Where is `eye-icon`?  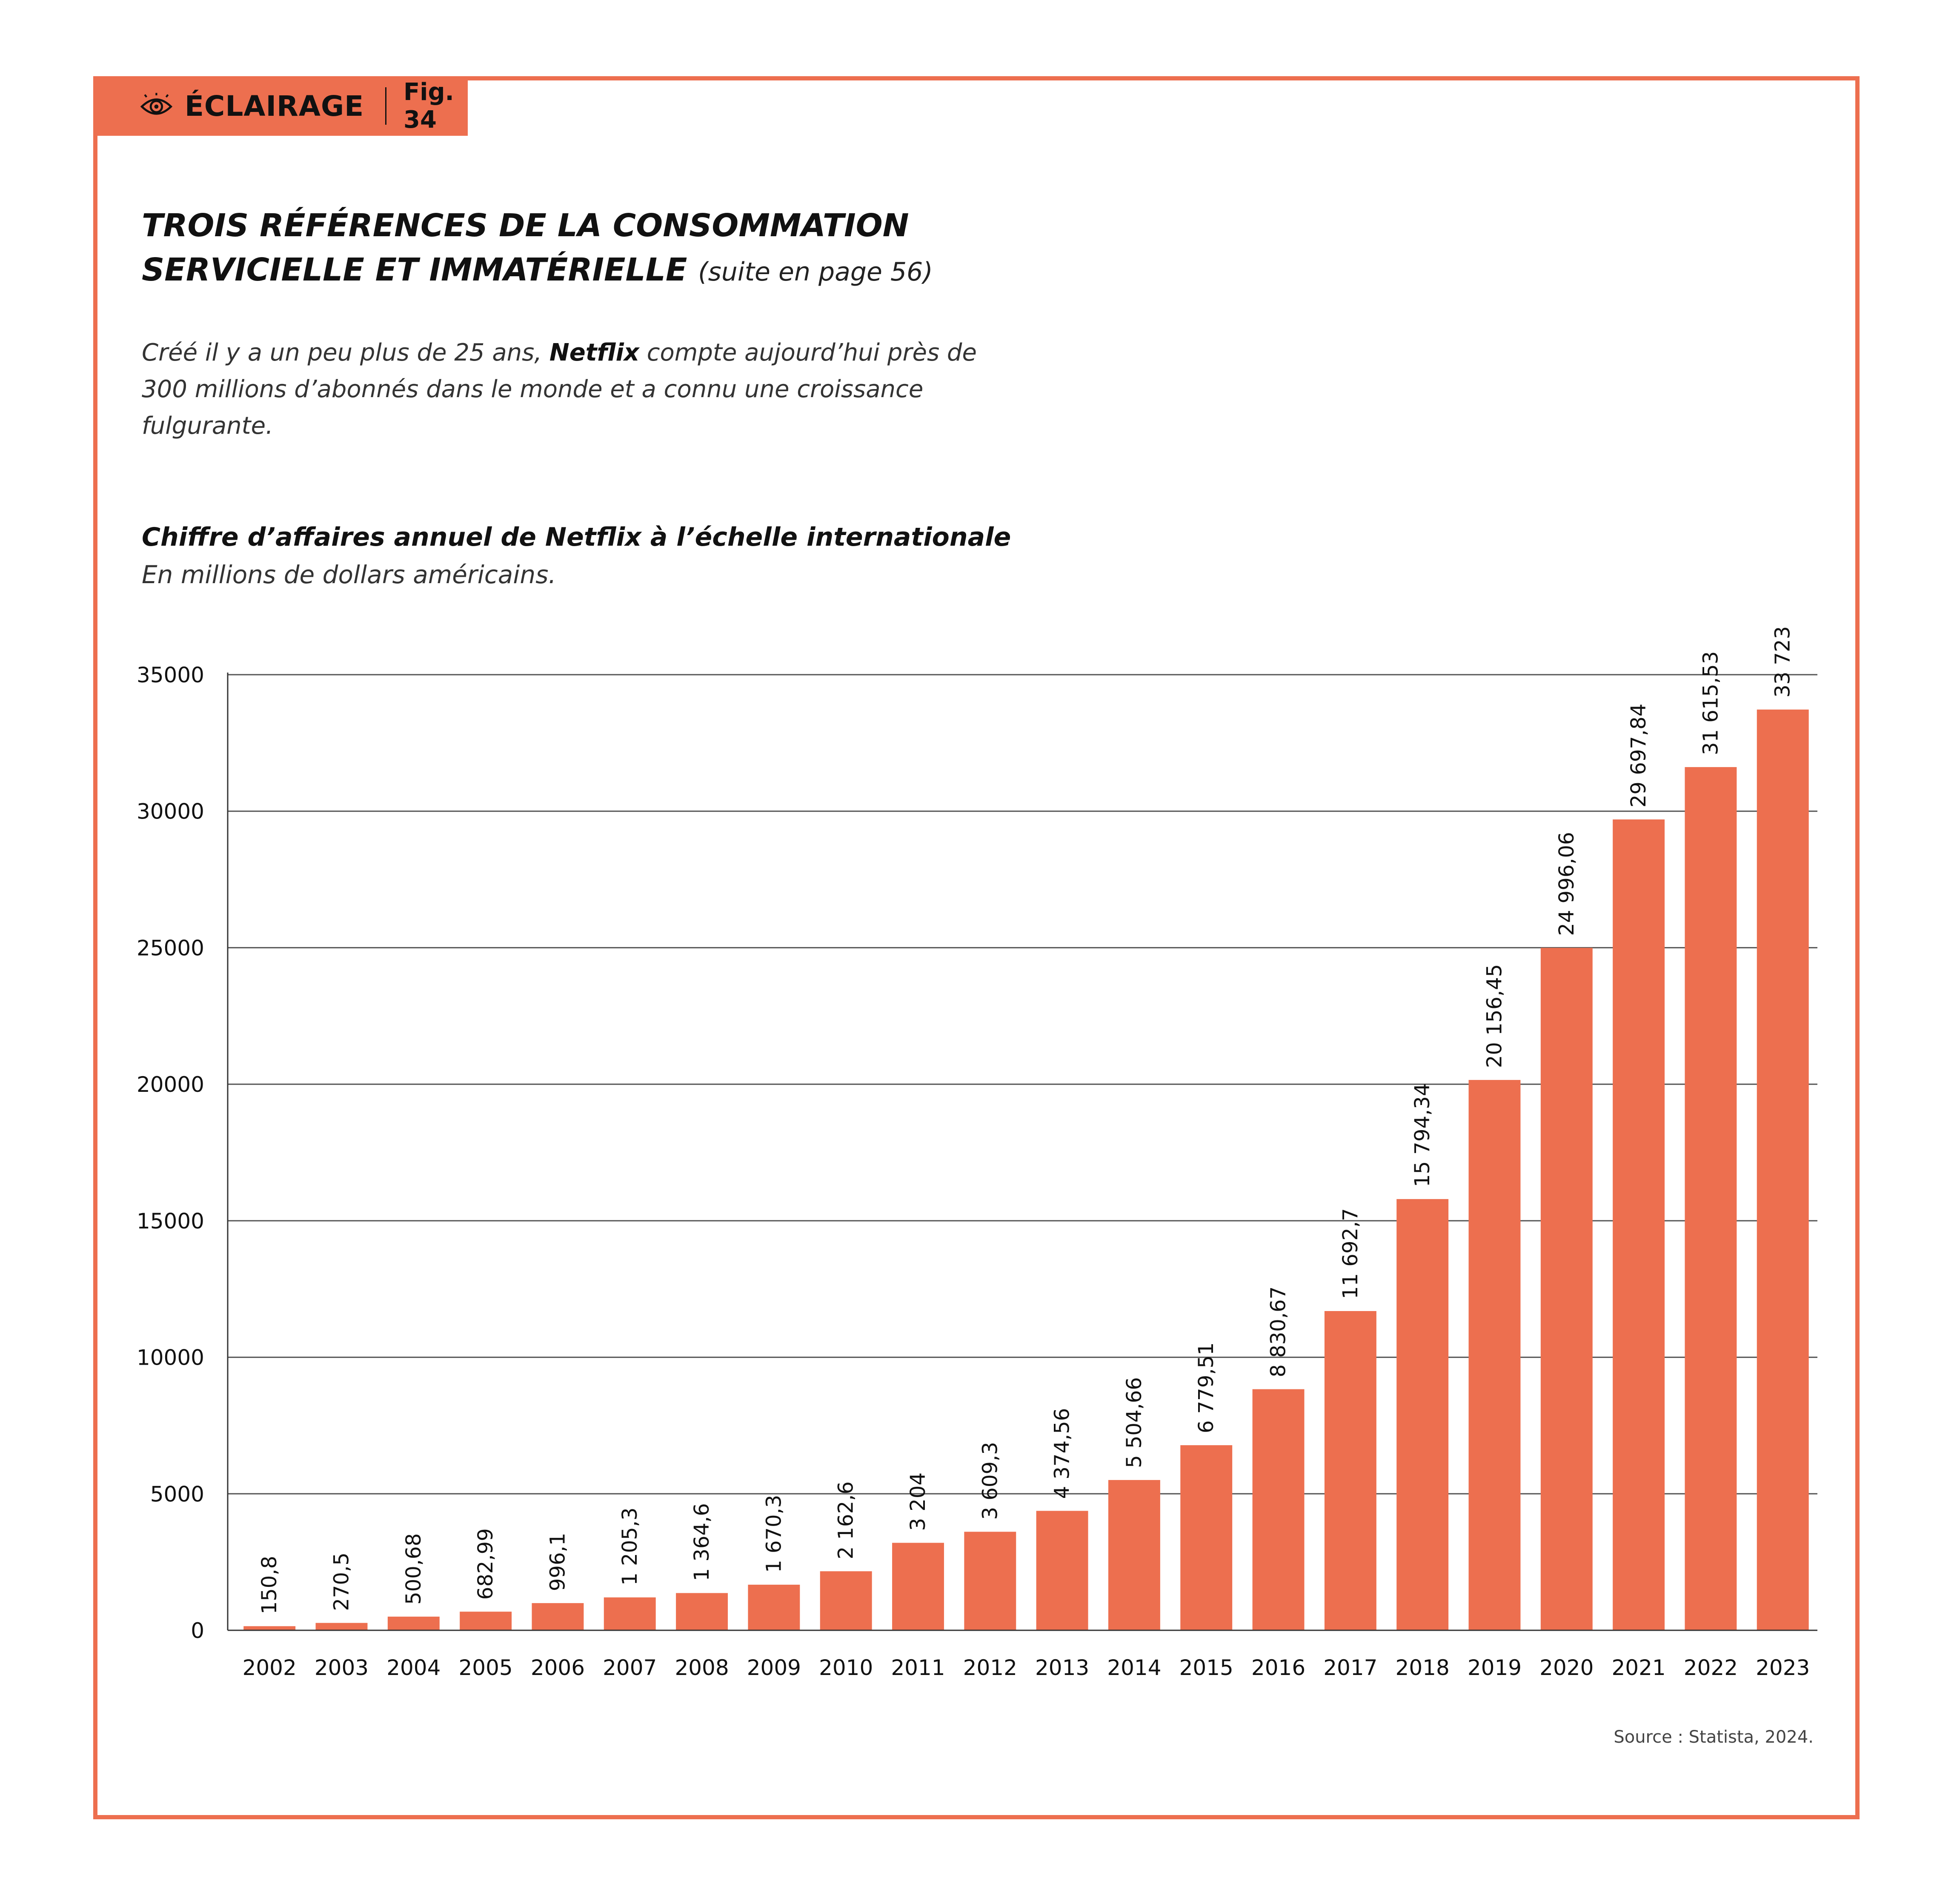 eye-icon is located at coordinates (156, 104).